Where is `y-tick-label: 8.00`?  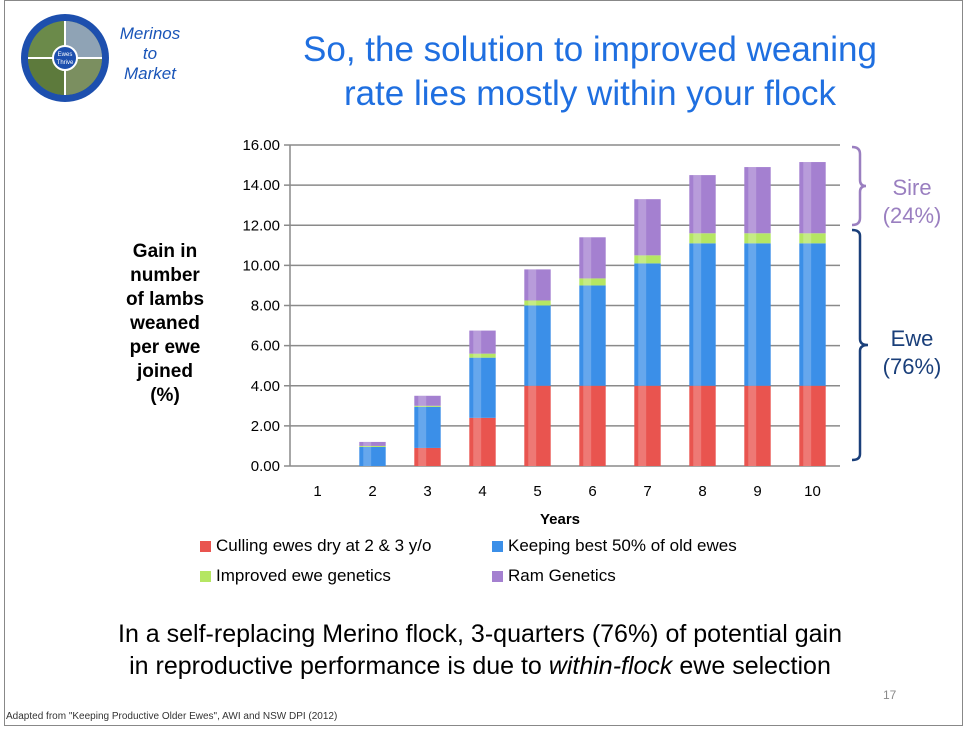 y-tick-label: 8.00 is located at coordinates (265, 306).